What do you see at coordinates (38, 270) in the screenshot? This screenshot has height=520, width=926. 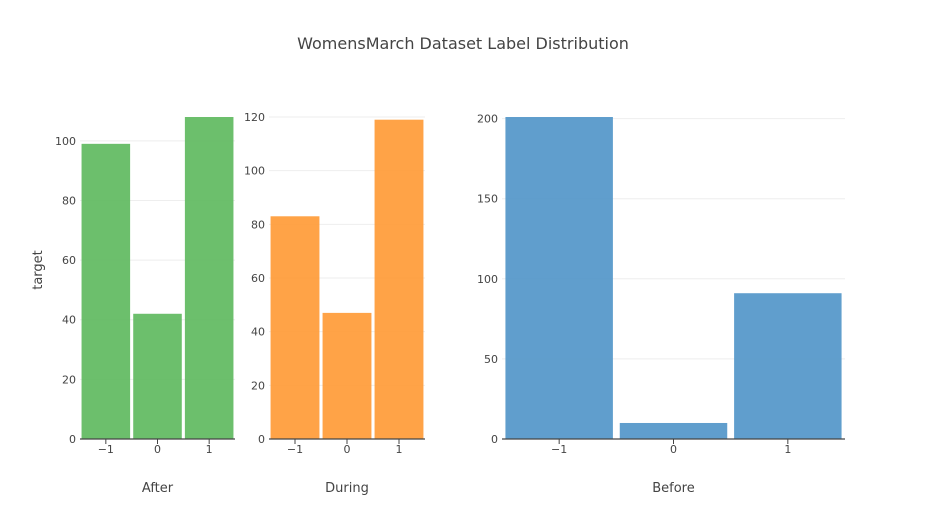 I see `y-axis-title: target` at bounding box center [38, 270].